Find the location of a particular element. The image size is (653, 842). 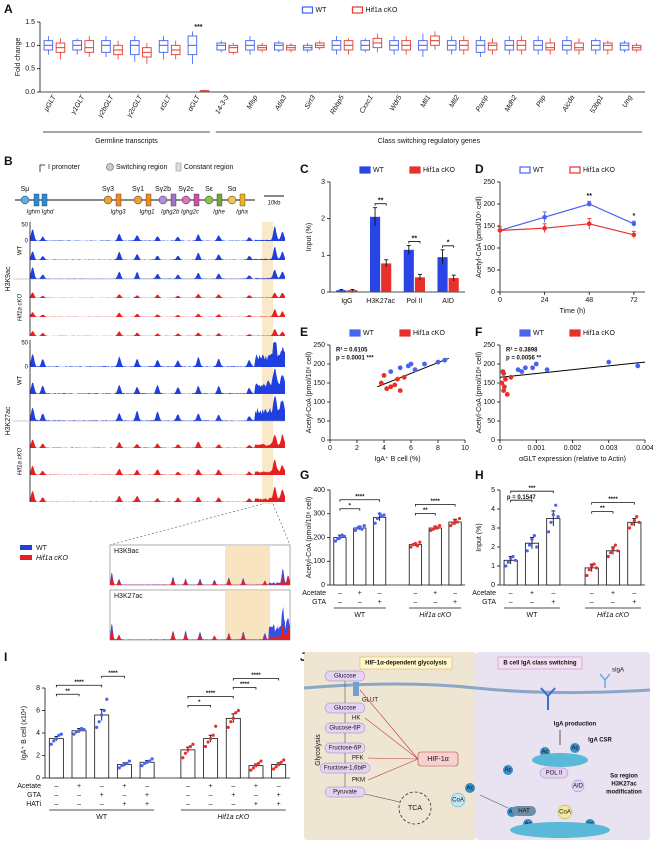

metabolite-label: Glucose is located at coordinates (345, 709).